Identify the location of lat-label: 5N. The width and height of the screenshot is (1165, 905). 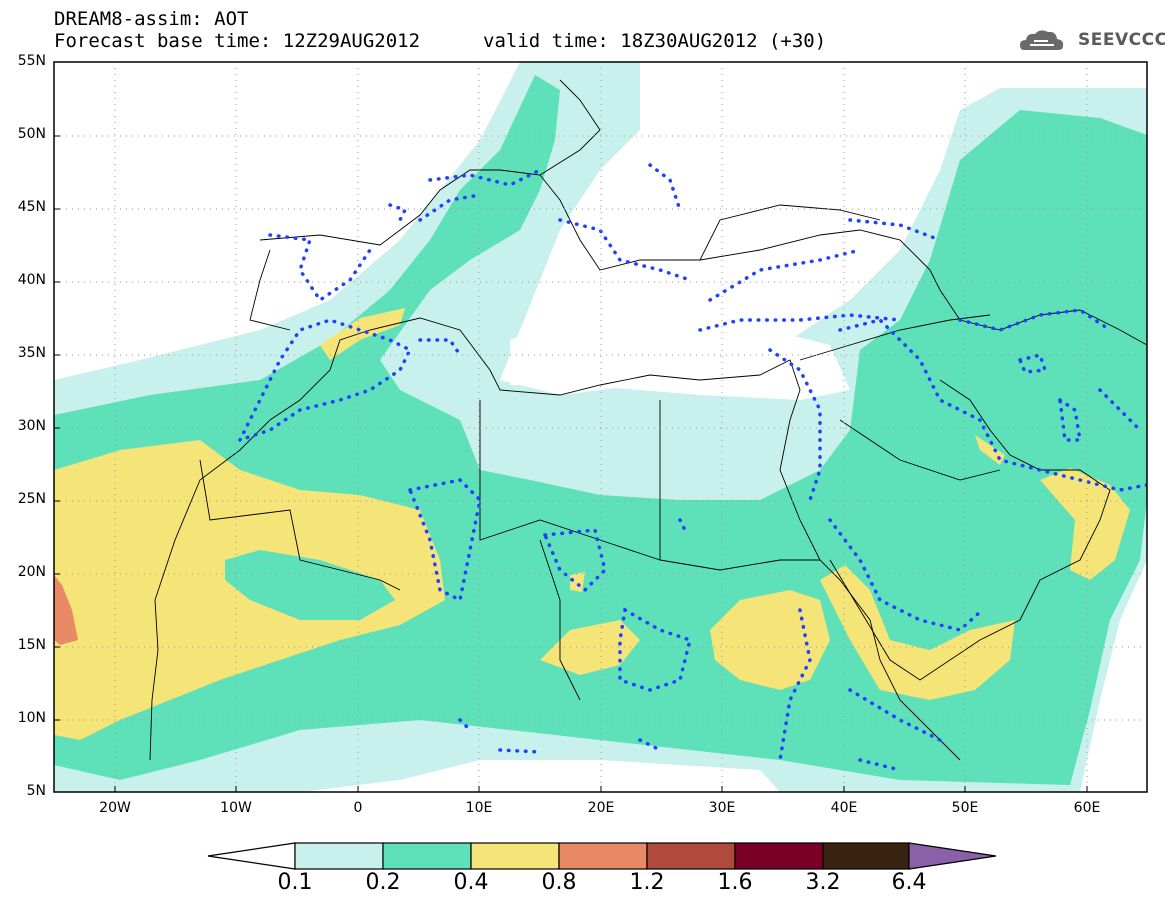
(36, 791).